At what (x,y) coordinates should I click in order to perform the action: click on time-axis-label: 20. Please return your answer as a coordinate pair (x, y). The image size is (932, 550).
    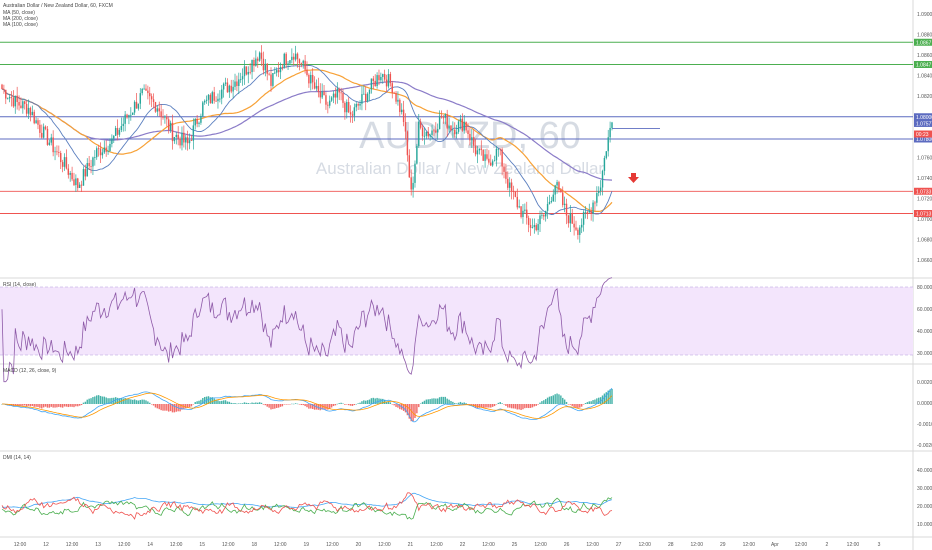
    Looking at the image, I should click on (359, 545).